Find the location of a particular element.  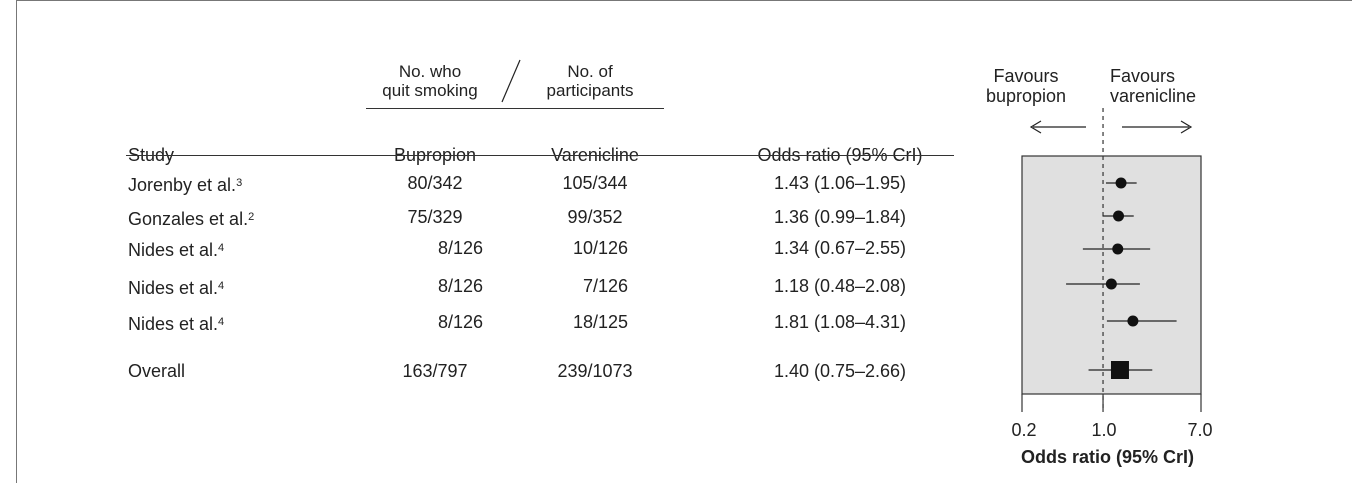

header-denominator-line2: participants is located at coordinates (590, 90).